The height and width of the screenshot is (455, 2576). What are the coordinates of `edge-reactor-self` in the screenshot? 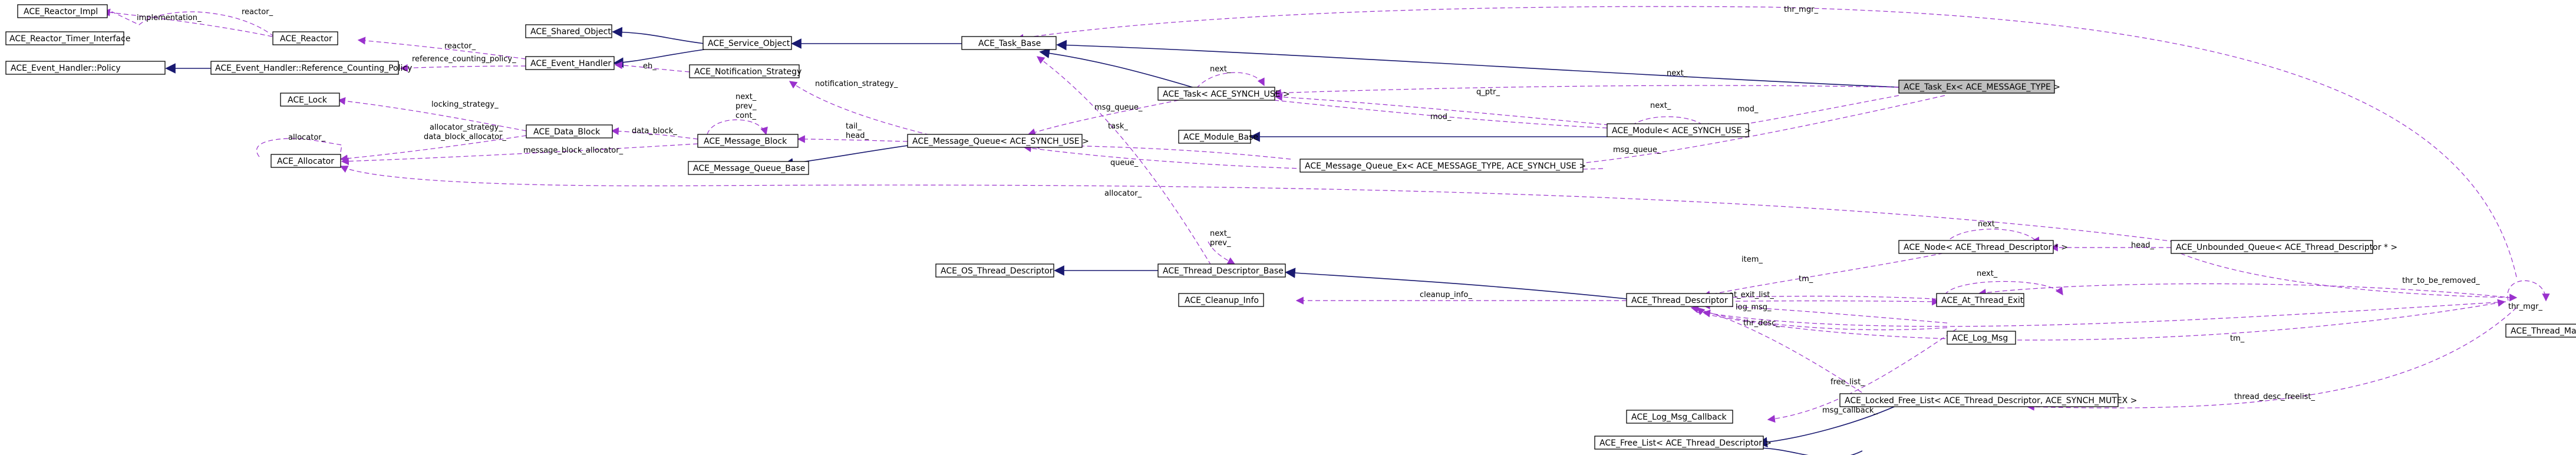 It's located at (190, 24).